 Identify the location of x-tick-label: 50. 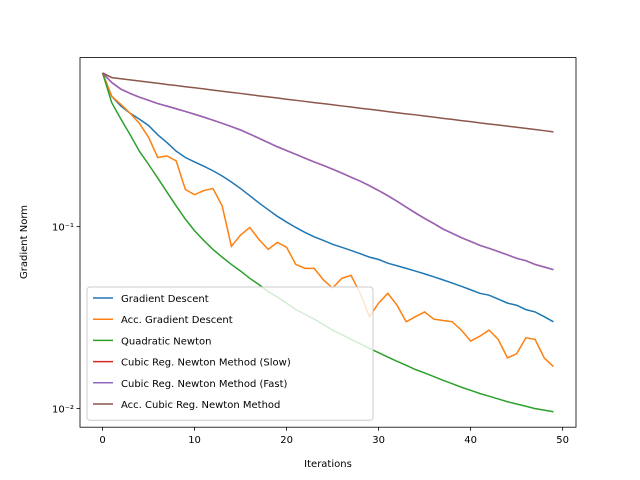
(562, 440).